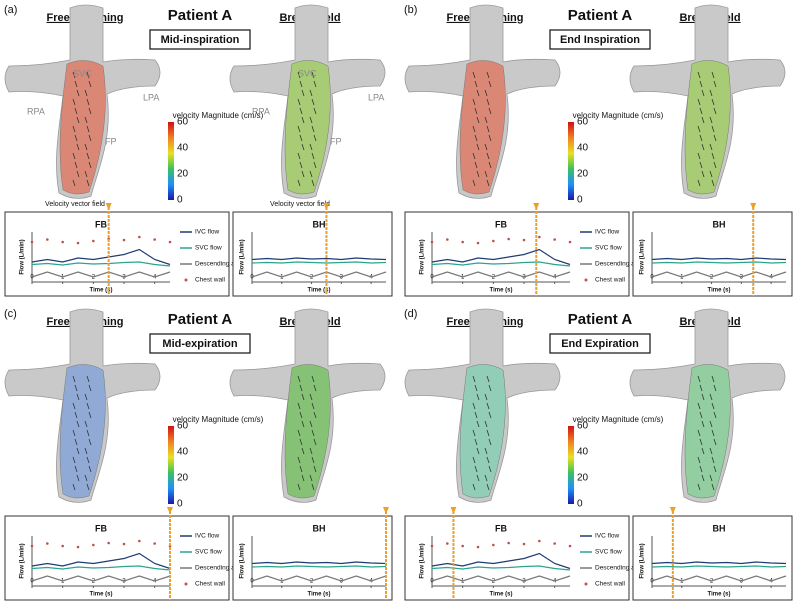 The image size is (800, 604). Describe the element at coordinates (111, 141) in the screenshot. I see `vessel-label: FP` at that location.